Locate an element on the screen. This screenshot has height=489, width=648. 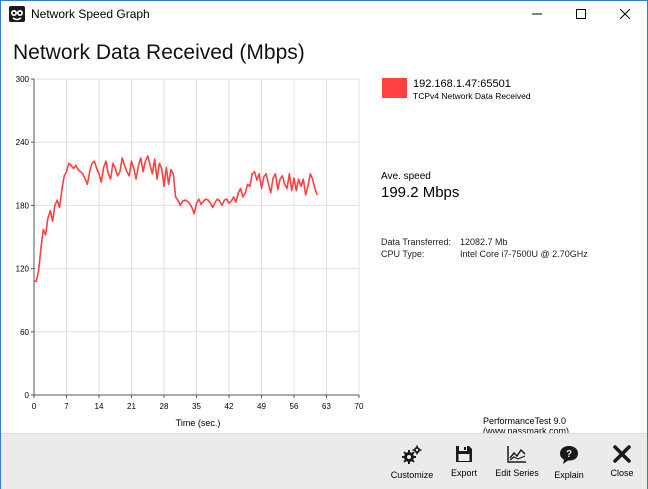
minimize-icon is located at coordinates (537, 14).